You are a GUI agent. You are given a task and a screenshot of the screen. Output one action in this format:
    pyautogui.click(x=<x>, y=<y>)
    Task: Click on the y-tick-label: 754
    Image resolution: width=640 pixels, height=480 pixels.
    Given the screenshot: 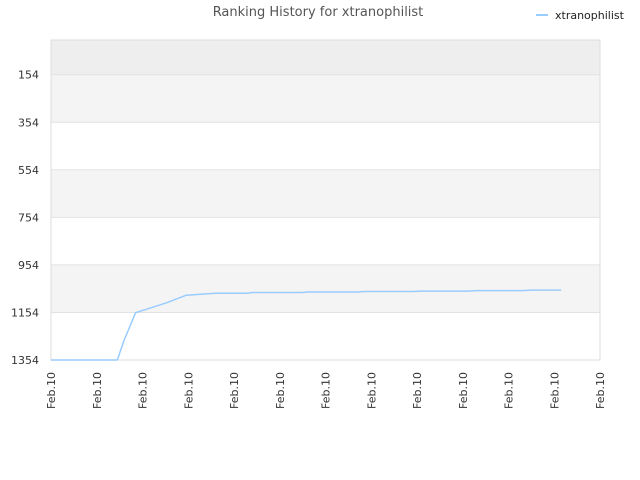 What is the action you would take?
    pyautogui.click(x=28, y=217)
    